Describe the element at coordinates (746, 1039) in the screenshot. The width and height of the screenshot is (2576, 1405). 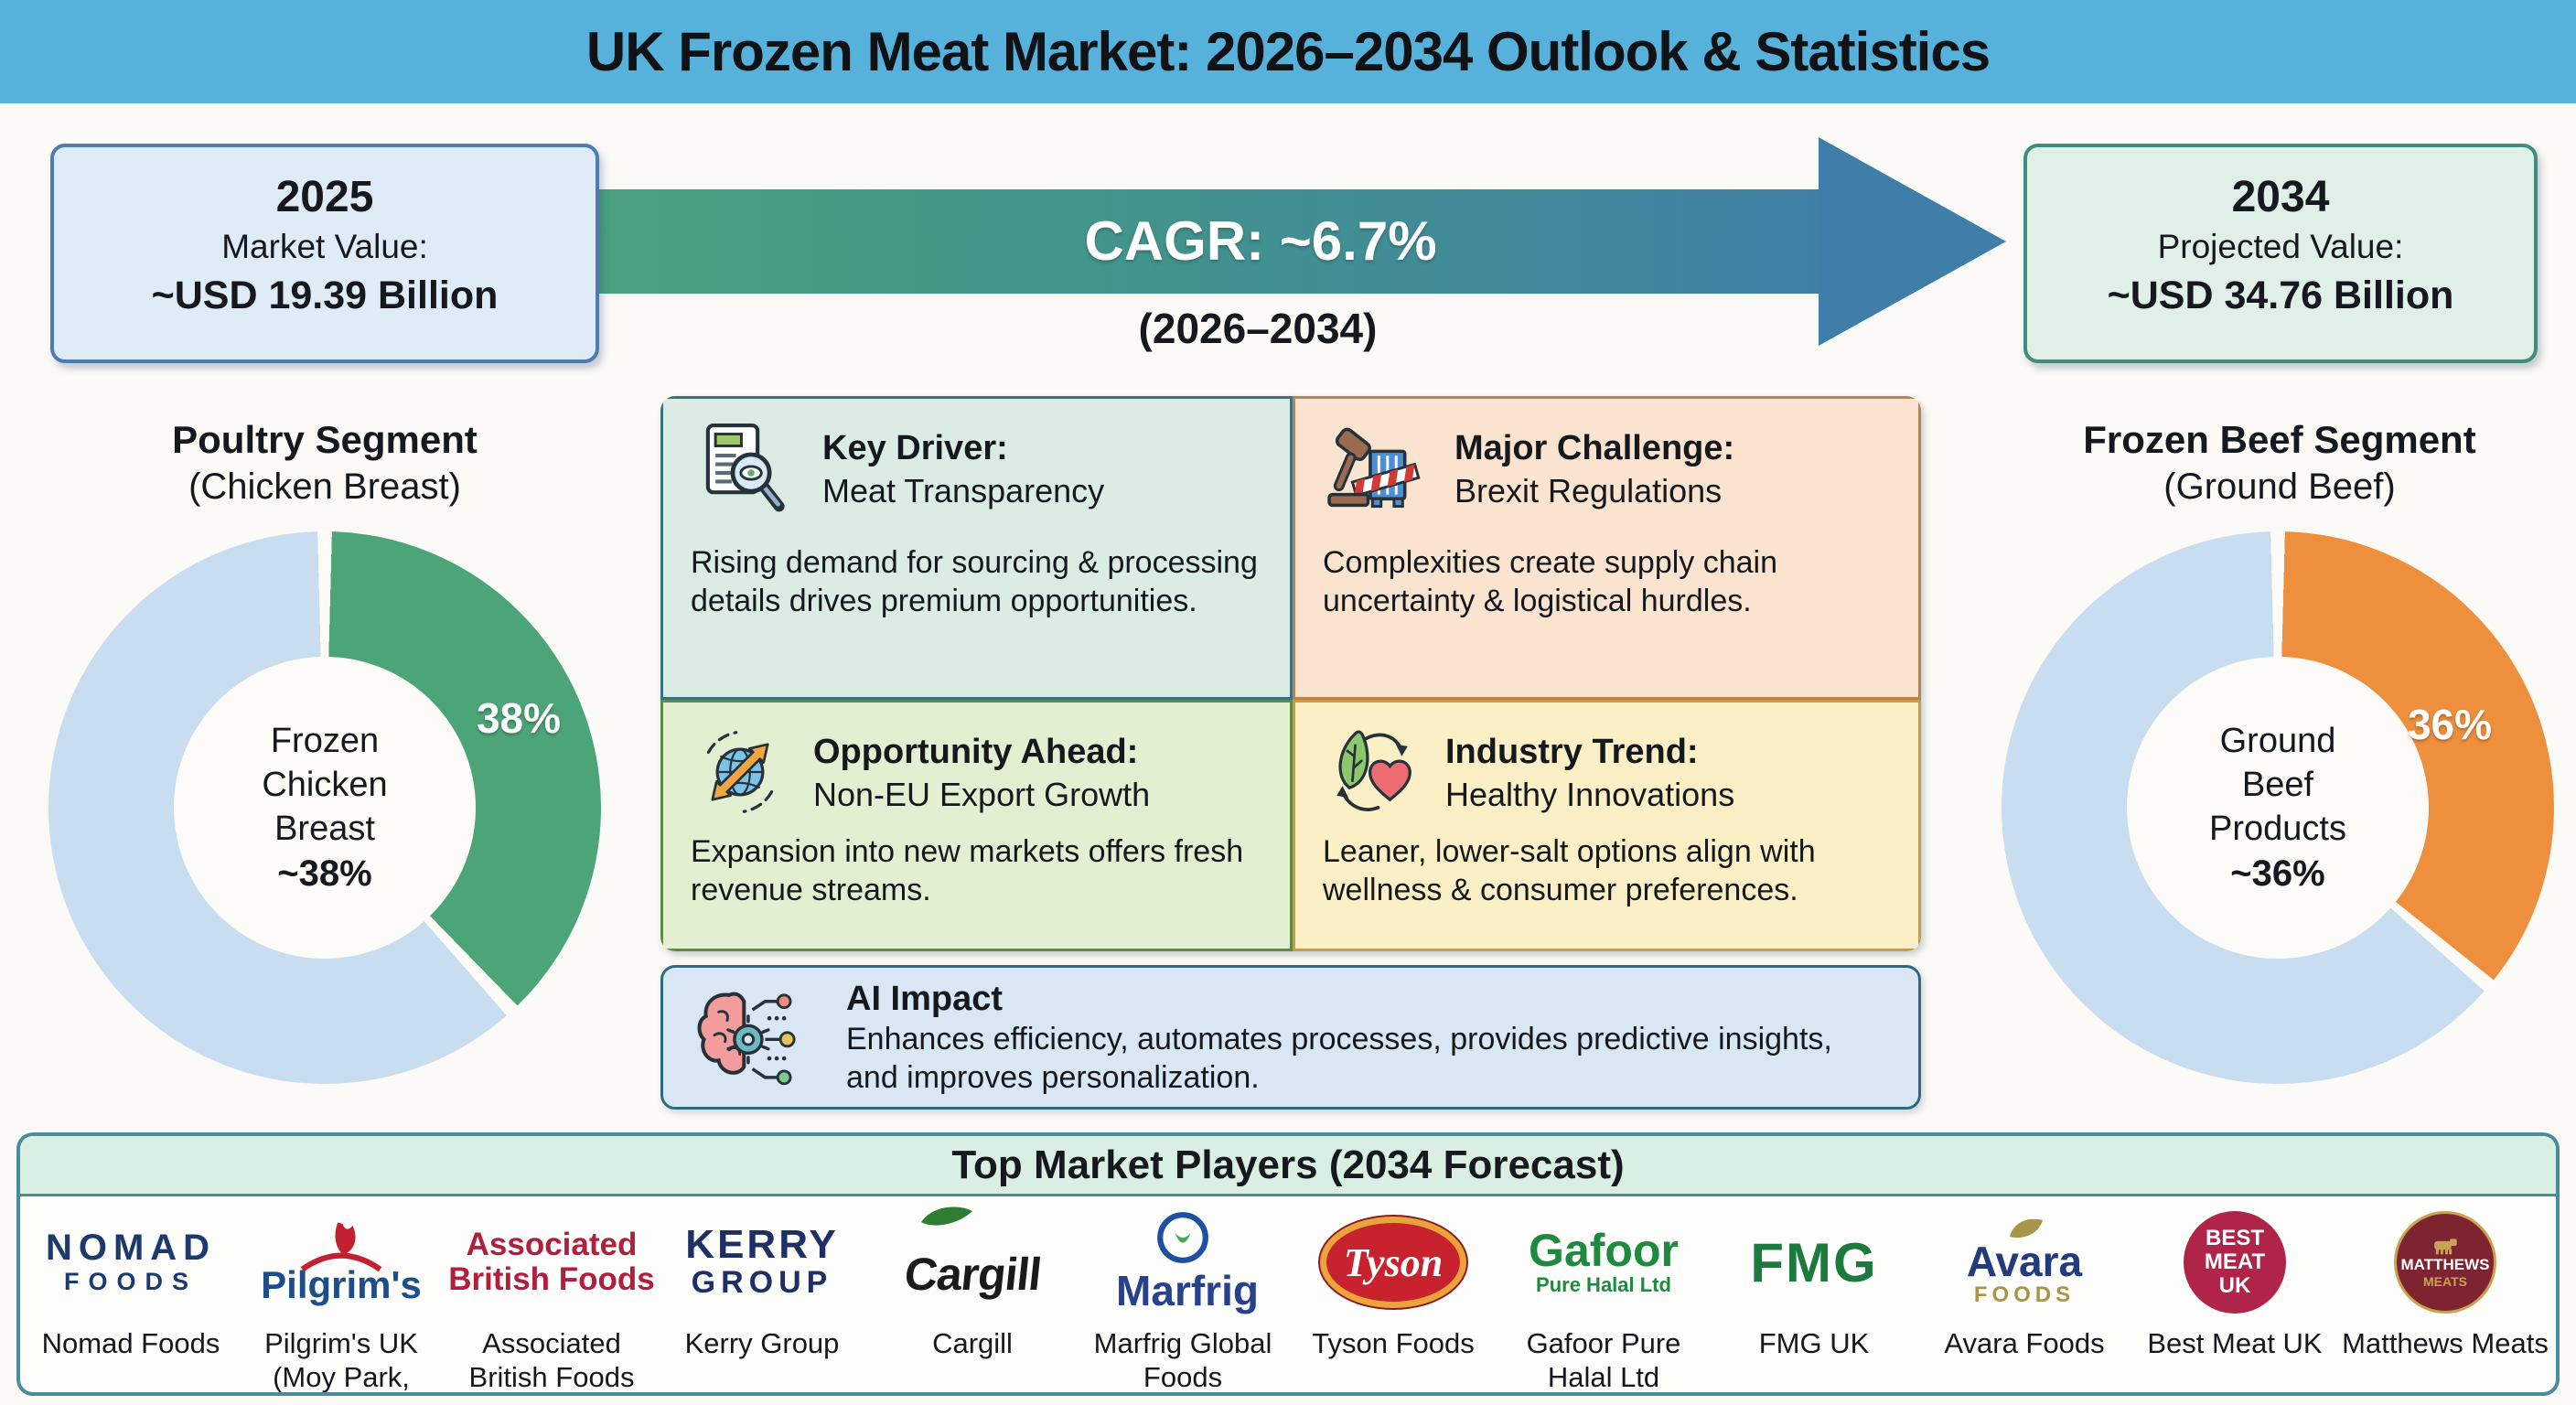
I see `ai-brain-icon` at that location.